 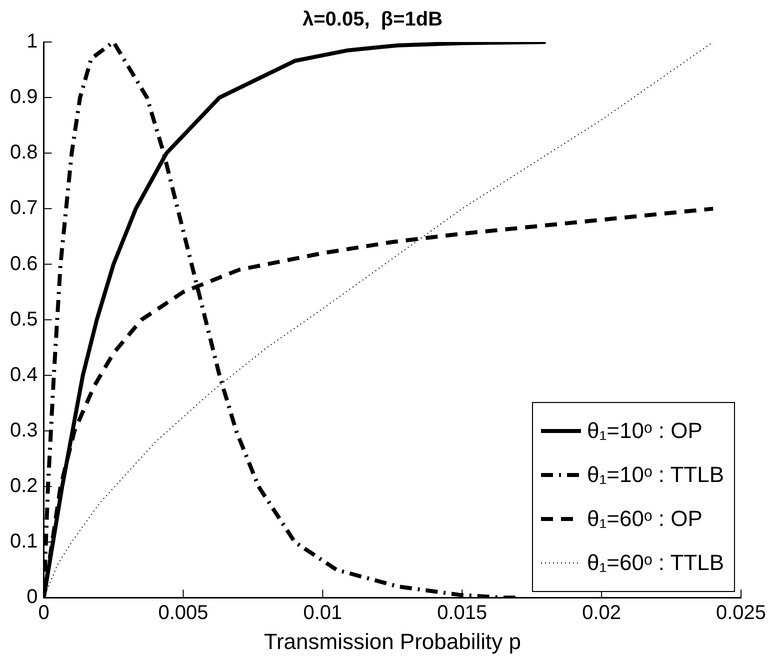 What do you see at coordinates (655, 563) in the screenshot?
I see `legend-label: θ₁=60ᵒ : TTLB` at bounding box center [655, 563].